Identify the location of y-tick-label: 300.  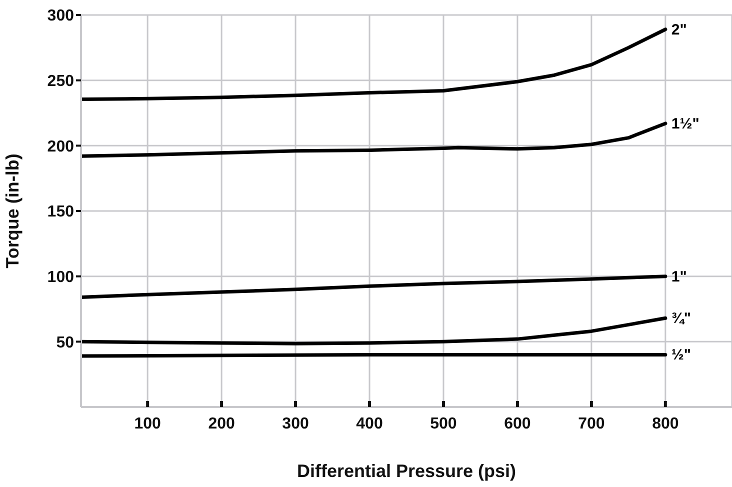
(60, 16).